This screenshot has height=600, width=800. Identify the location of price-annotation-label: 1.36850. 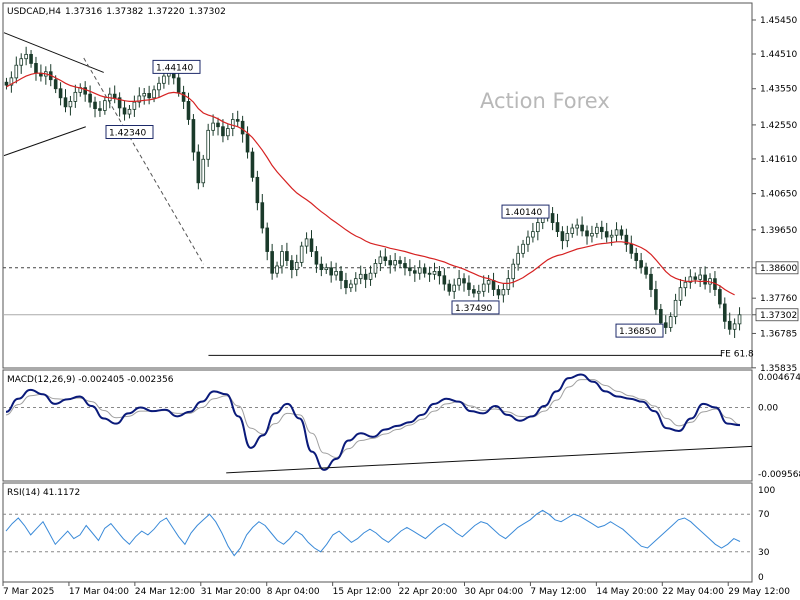
(637, 332).